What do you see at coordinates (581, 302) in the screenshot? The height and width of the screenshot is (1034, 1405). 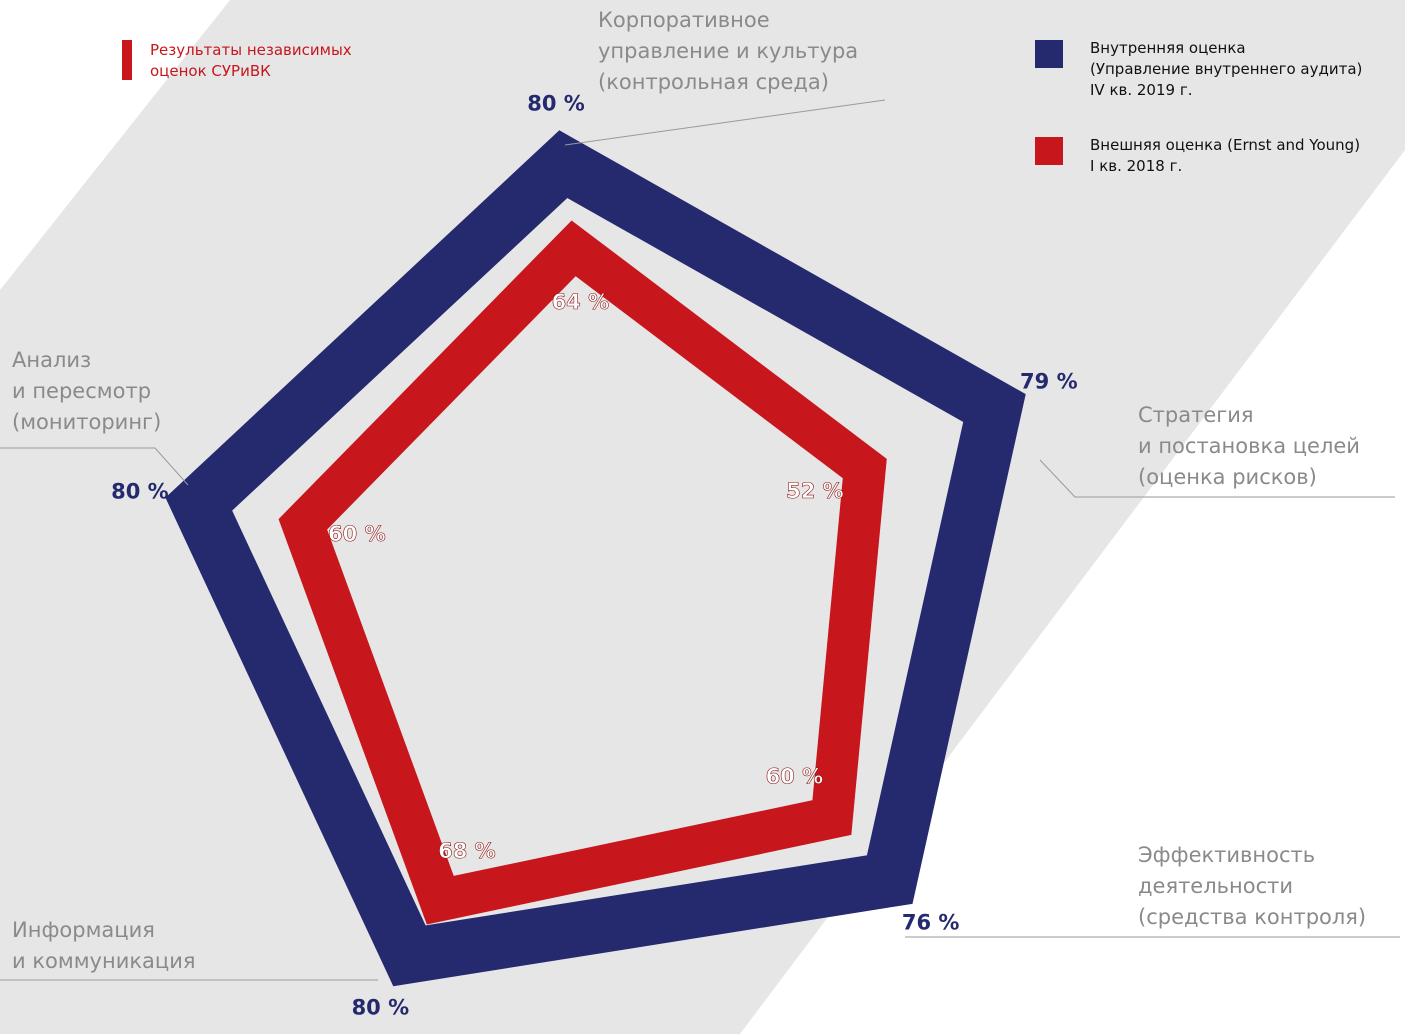 I see `value-label: 64 %` at bounding box center [581, 302].